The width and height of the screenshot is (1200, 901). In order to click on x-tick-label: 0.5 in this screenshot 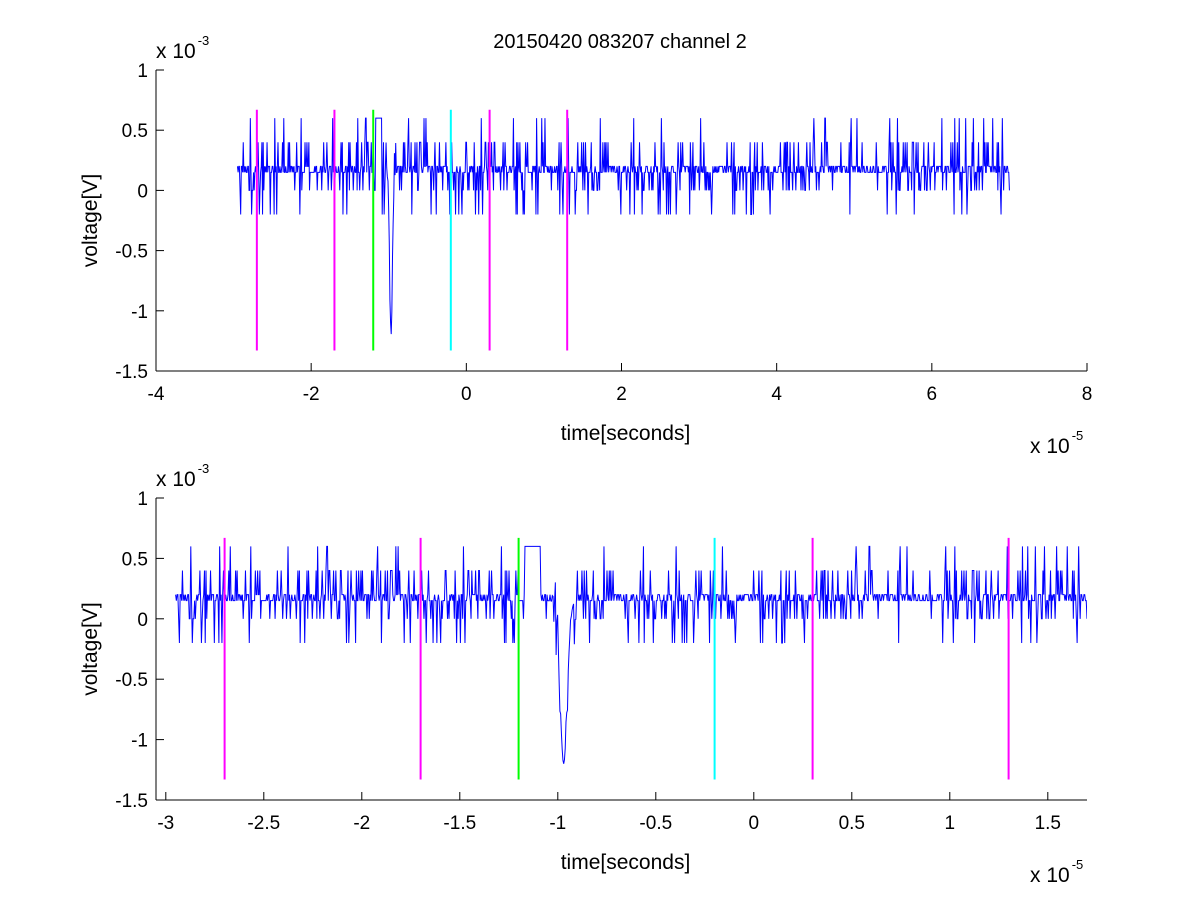, I will do `click(852, 823)`.